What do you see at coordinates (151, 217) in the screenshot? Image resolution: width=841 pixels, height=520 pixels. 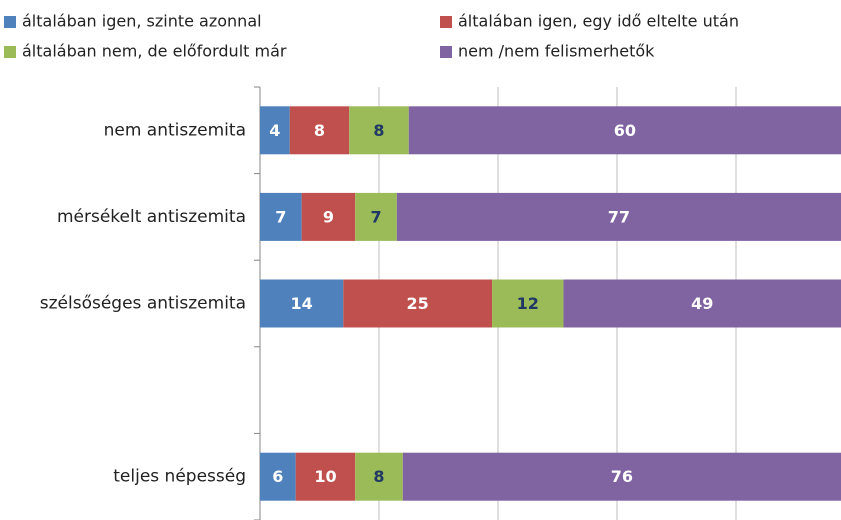 I see `y-tick-label: mérsékelt antiszemita` at bounding box center [151, 217].